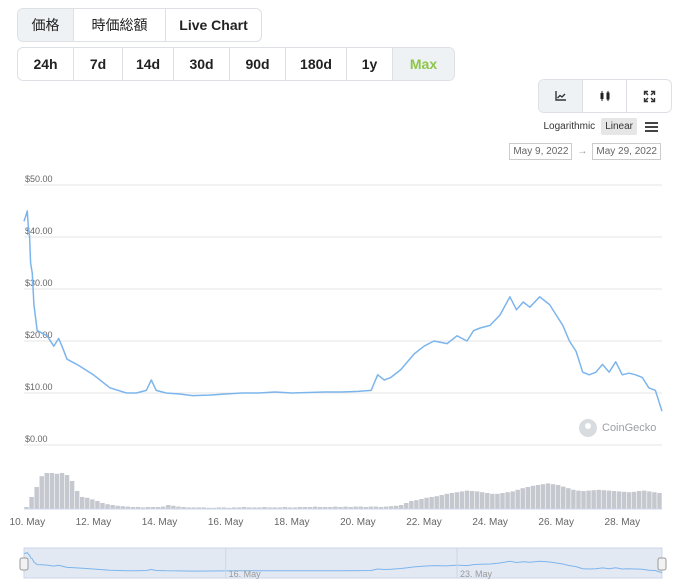  Describe the element at coordinates (617, 428) in the screenshot. I see `coingecko-watermark: CoinGecko` at that location.